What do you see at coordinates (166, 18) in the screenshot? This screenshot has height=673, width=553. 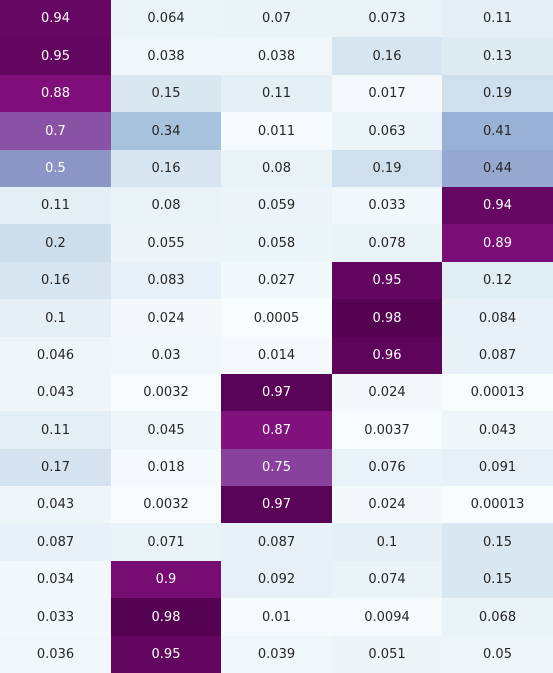 I see `heatmap-cell: 0.064` at bounding box center [166, 18].